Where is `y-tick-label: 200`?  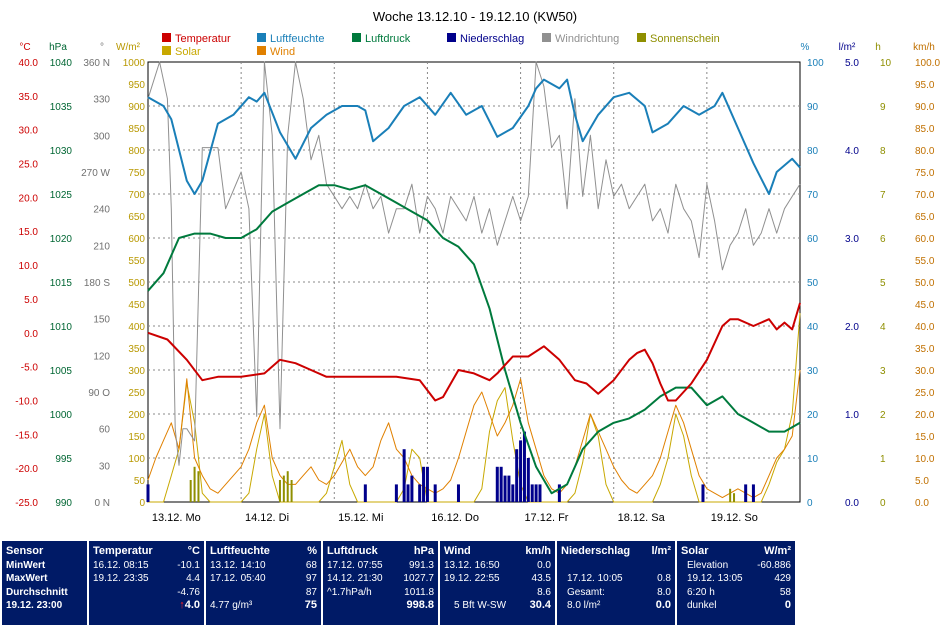
y-tick-label: 200 is located at coordinates (136, 415).